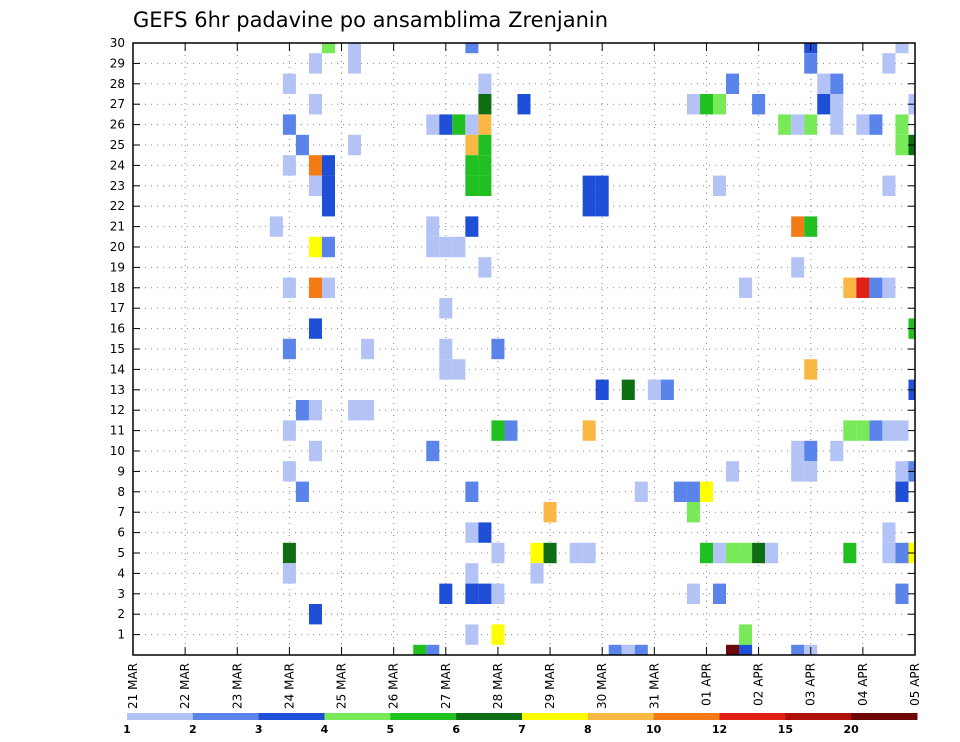 The image size is (960, 742). I want to click on colorbar-label: 4, so click(325, 729).